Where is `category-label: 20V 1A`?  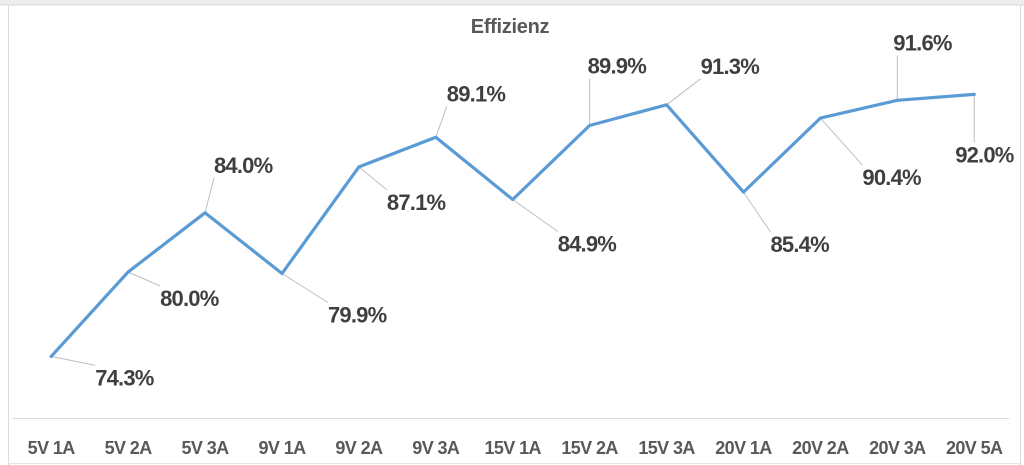
category-label: 20V 1A is located at coordinates (743, 448).